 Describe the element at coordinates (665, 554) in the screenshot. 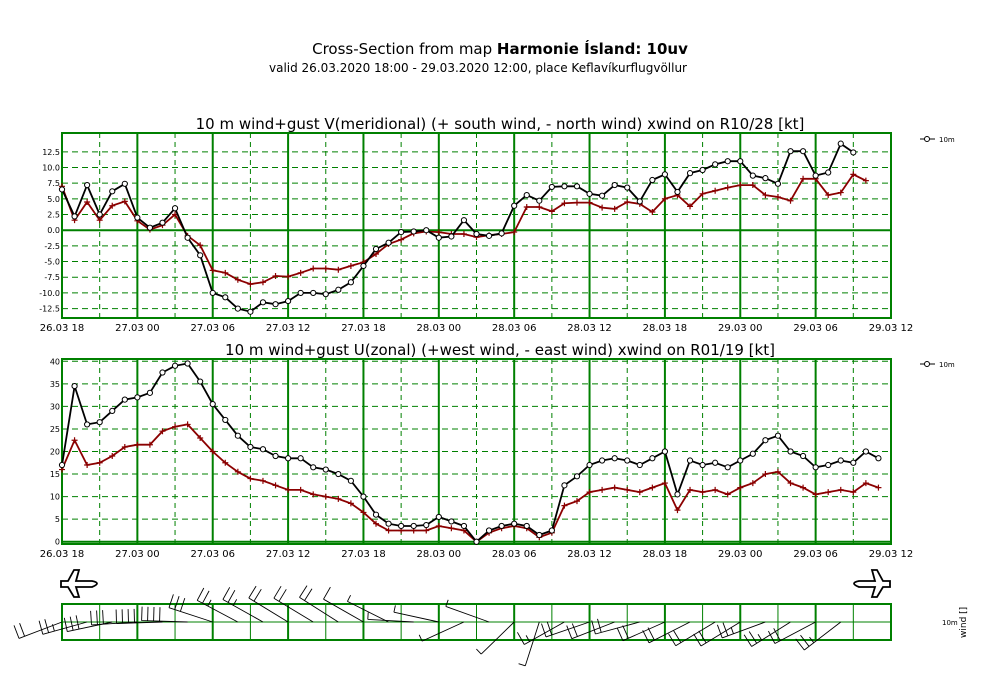

I see `panel2-xtick-label: 28.03 18` at that location.